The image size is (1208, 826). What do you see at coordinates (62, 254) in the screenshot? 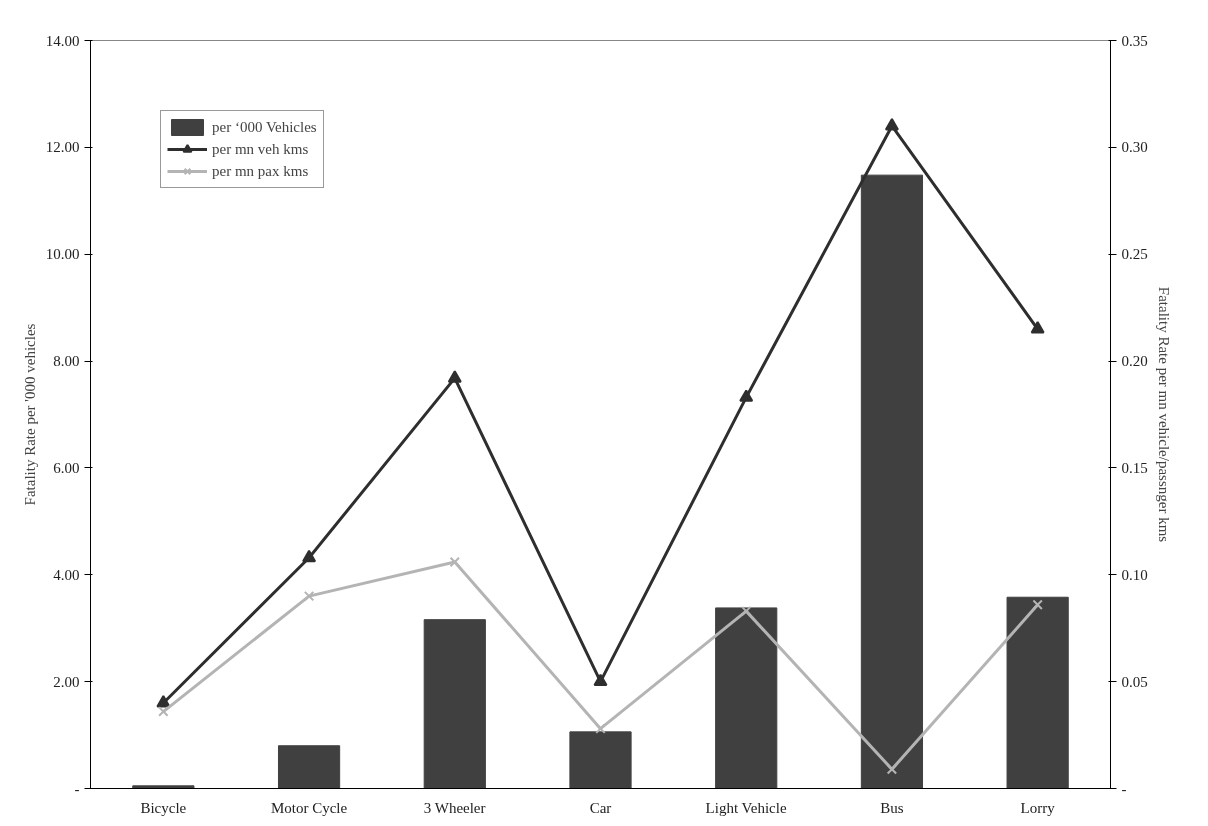
I see `y-tick-label: 10.00` at bounding box center [62, 254].